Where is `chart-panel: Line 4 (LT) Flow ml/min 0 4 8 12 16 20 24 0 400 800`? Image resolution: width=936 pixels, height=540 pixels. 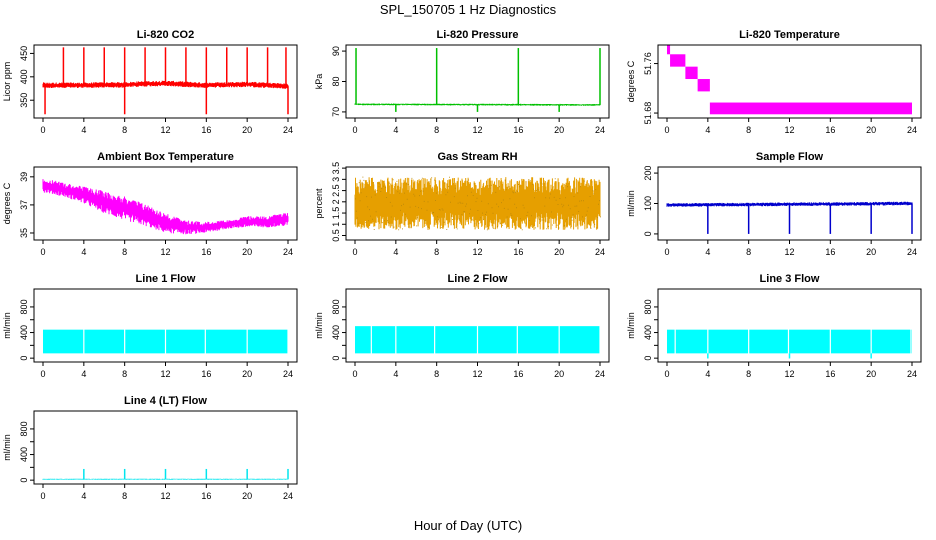 chart-panel: Line 4 (LT) Flow ml/min 0 4 8 12 16 20 24 0 400 800 is located at coordinates (150, 448).